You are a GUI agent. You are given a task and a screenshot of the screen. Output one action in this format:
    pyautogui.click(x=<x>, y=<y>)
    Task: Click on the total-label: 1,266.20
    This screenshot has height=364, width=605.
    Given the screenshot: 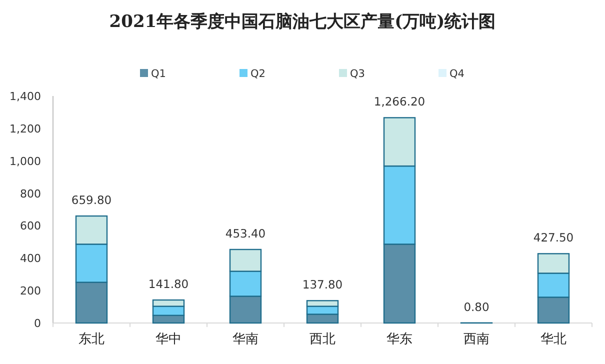 What is the action you would take?
    pyautogui.click(x=400, y=101)
    